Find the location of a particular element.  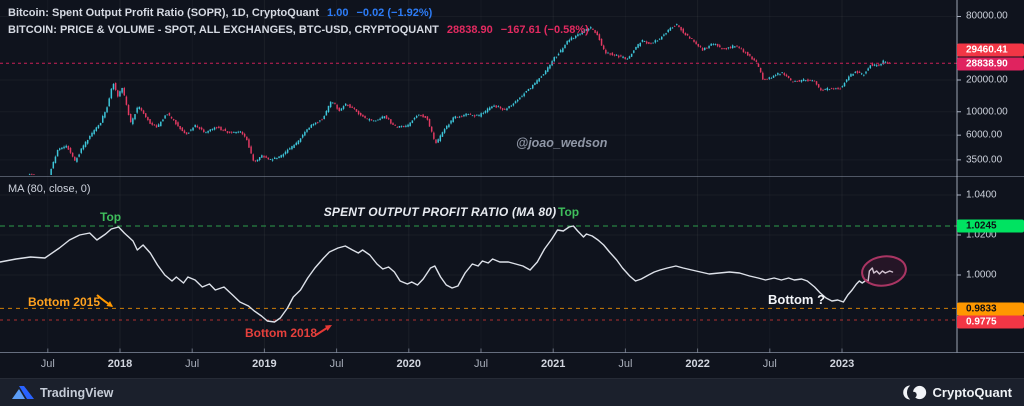

legend-price-change: −167.61 (−0.58%) is located at coordinates (544, 30).